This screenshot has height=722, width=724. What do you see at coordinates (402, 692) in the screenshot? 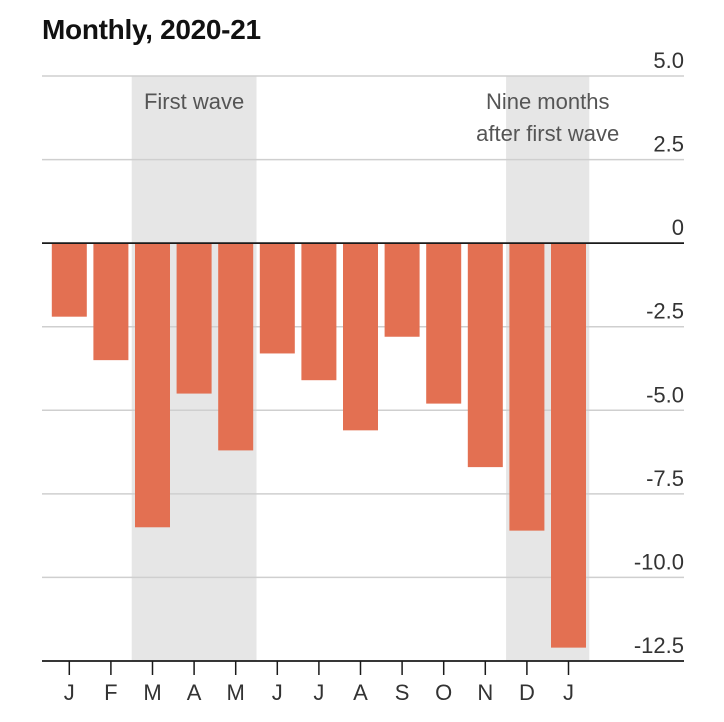
I see `x-tick-label: S` at bounding box center [402, 692].